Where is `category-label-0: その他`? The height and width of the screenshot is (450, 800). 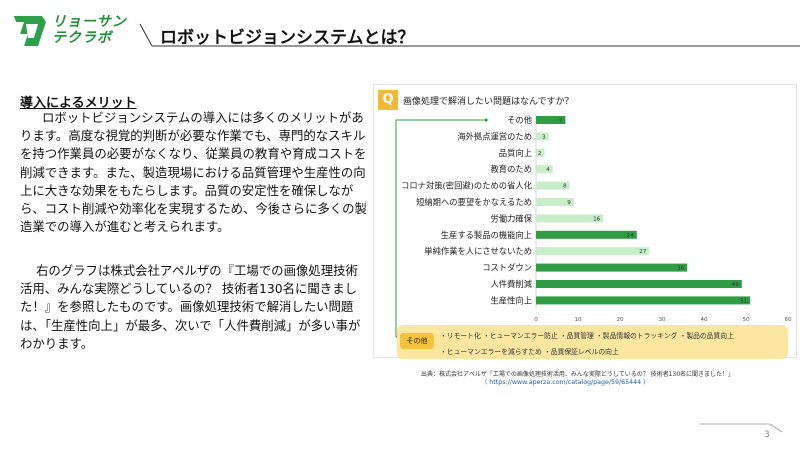
category-label-0: その他 is located at coordinates (519, 120).